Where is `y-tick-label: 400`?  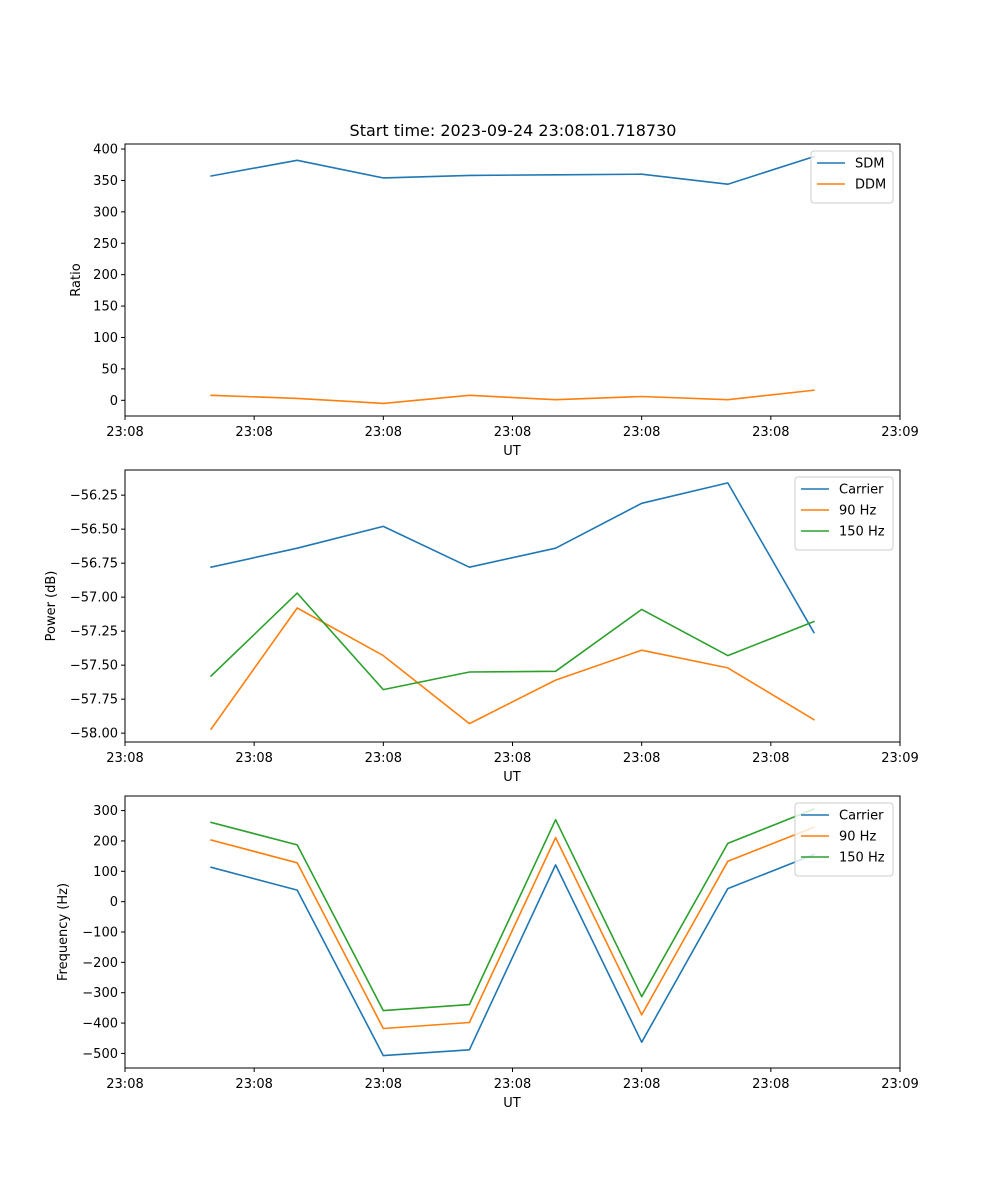 y-tick-label: 400 is located at coordinates (105, 150).